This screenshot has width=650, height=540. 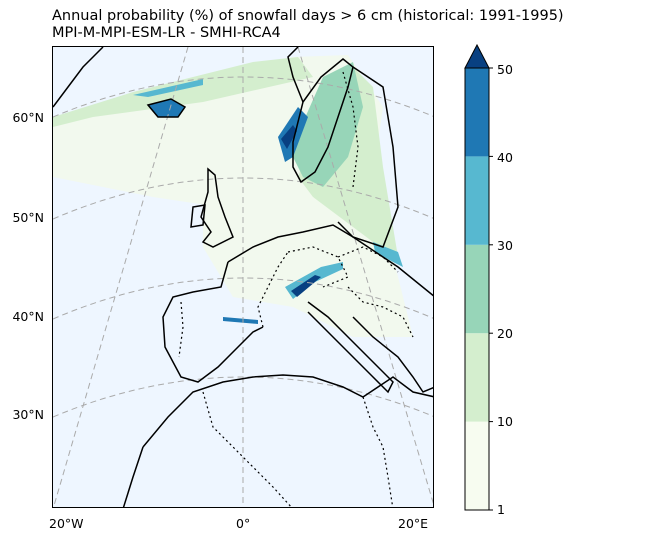 What do you see at coordinates (240, 320) in the screenshot?
I see `pyrenees` at bounding box center [240, 320].